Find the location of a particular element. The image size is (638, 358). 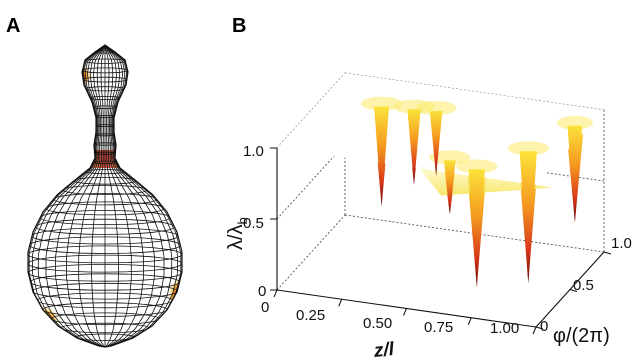

x-tick-label: 0.50 is located at coordinates (377, 323).